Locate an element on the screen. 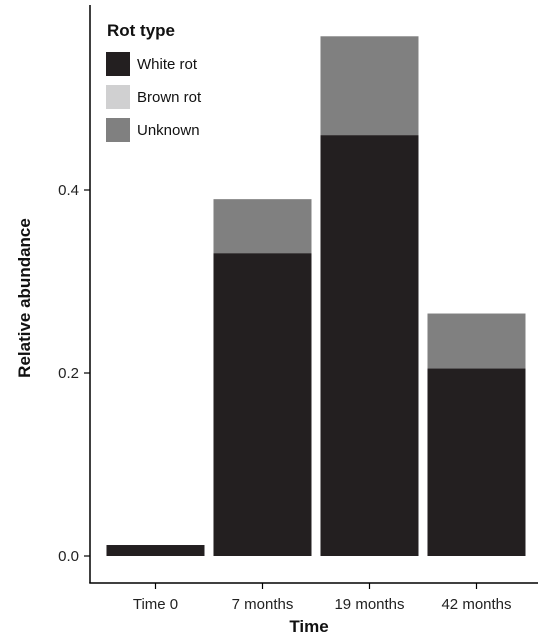  x-ticks: Time 0 7 months 19 months 42 months is located at coordinates (322, 598).